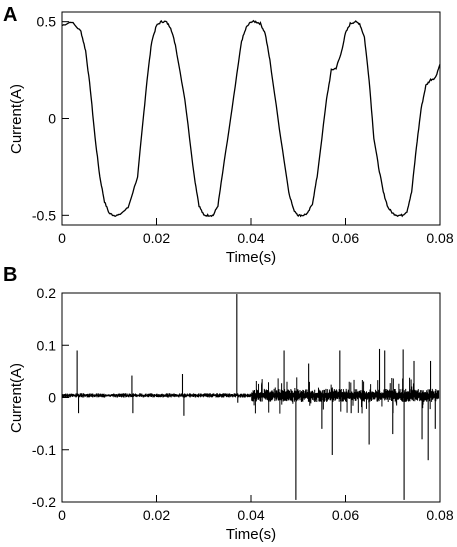 Image resolution: width=457 pixels, height=547 pixels. I want to click on panel-a-x-axis-label: Time(s), so click(251, 257).